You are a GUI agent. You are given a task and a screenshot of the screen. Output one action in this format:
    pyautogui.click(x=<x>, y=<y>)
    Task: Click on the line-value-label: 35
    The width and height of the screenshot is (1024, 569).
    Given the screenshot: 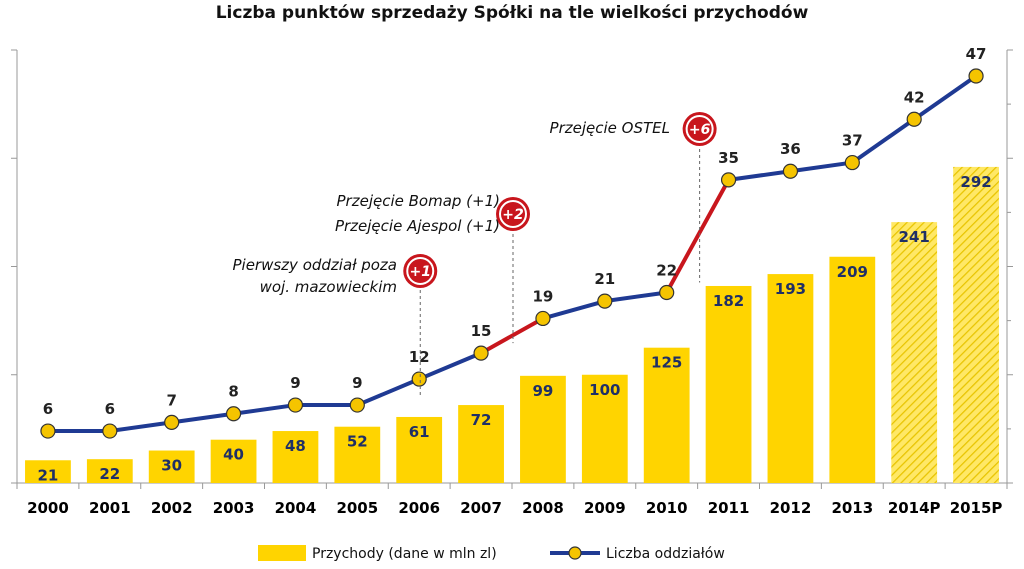 What is the action you would take?
    pyautogui.click(x=728, y=158)
    